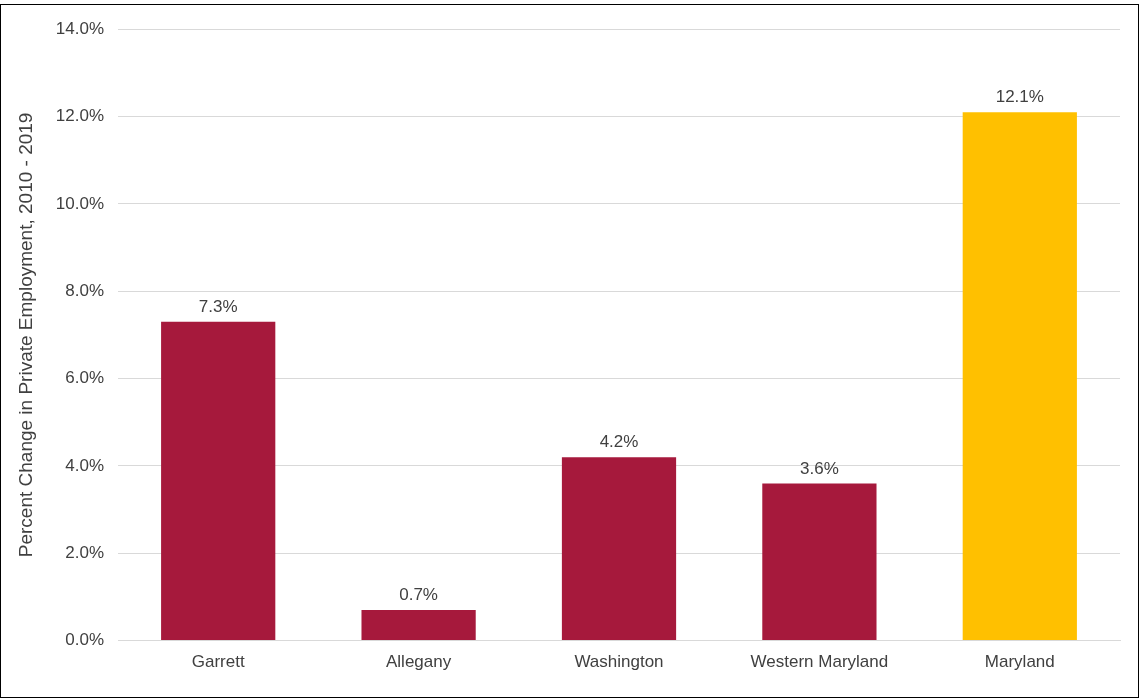  What do you see at coordinates (79, 203) in the screenshot?
I see `y-tick-label: 10.0%` at bounding box center [79, 203].